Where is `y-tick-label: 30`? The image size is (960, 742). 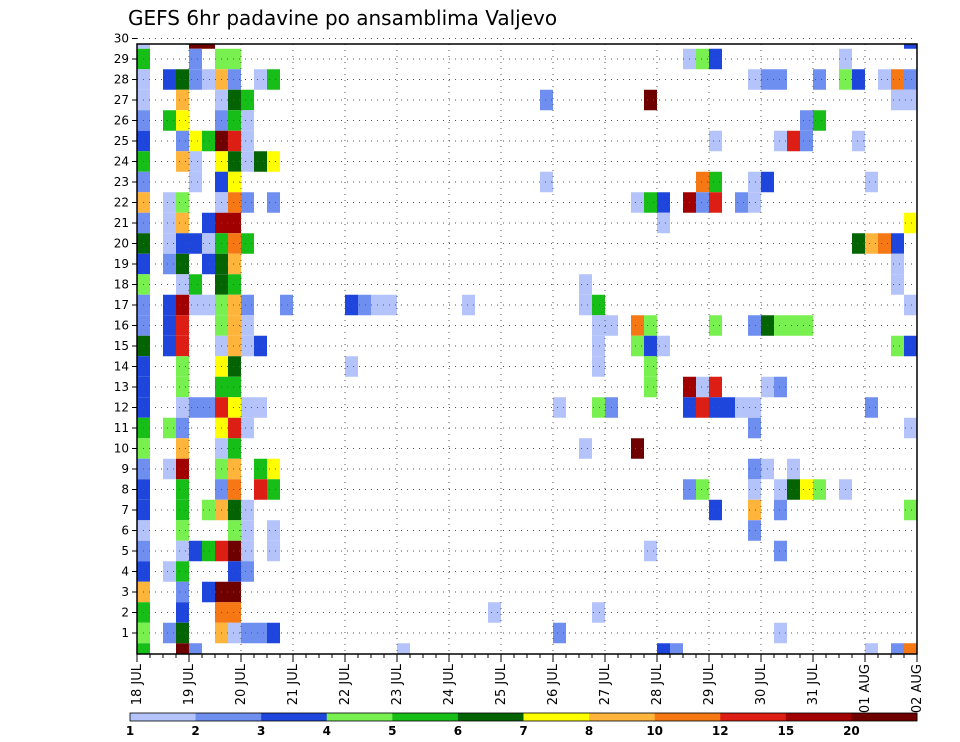
y-tick-label: 30 is located at coordinates (121, 39).